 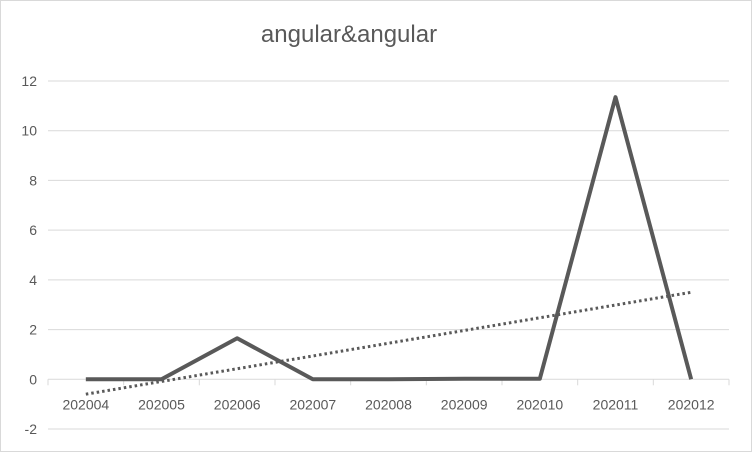 What do you see at coordinates (349, 34) in the screenshot?
I see `chart-title: angular&angular` at bounding box center [349, 34].